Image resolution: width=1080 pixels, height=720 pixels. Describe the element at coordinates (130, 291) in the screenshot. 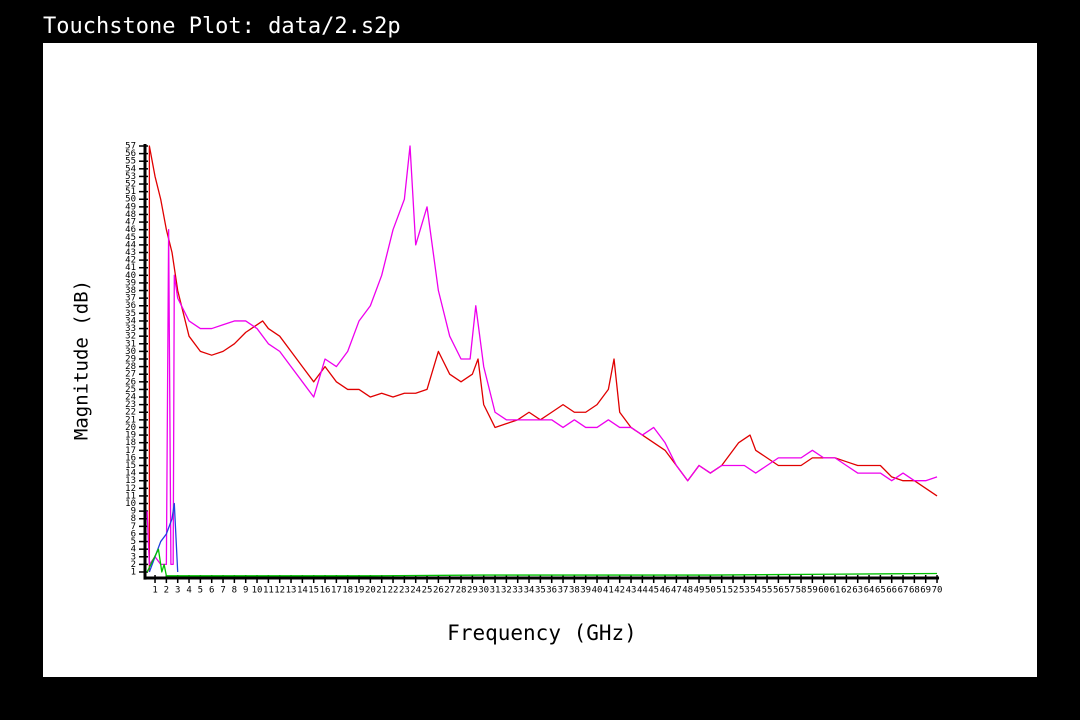

I see `y-tick-label: 38` at that location.